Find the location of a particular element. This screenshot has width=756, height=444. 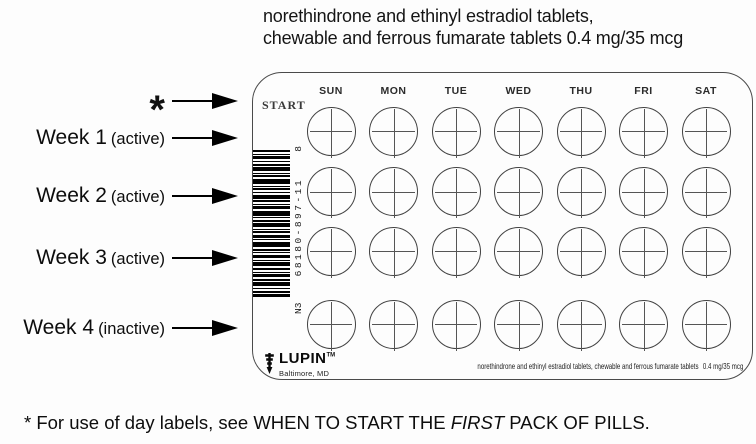

start-label: START is located at coordinates (284, 105).